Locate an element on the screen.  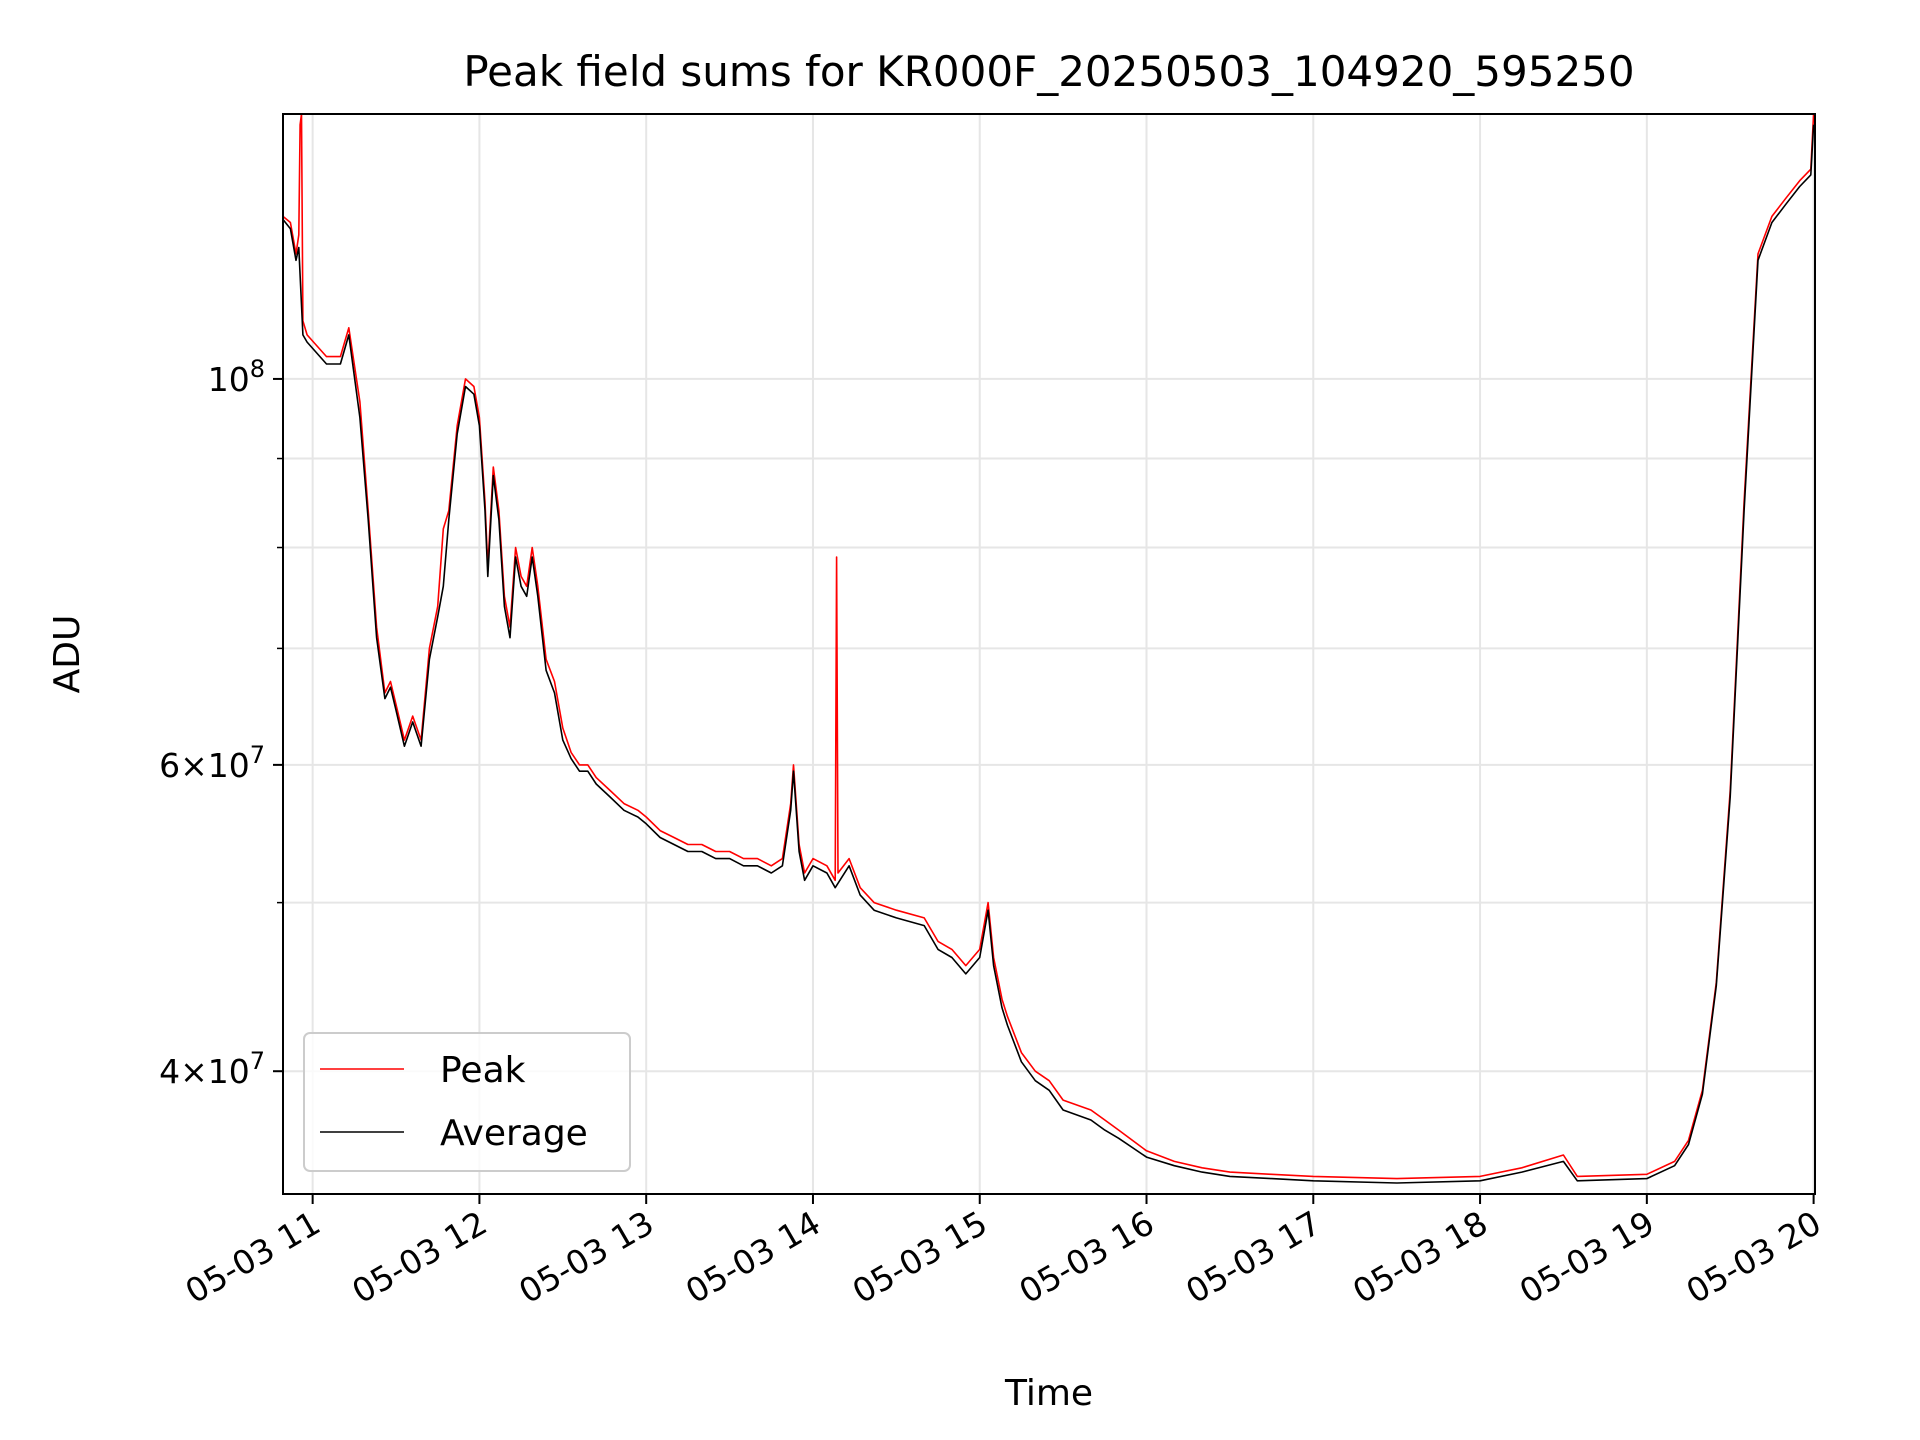
y-tick-label: 4×107 is located at coordinates (212, 1069).